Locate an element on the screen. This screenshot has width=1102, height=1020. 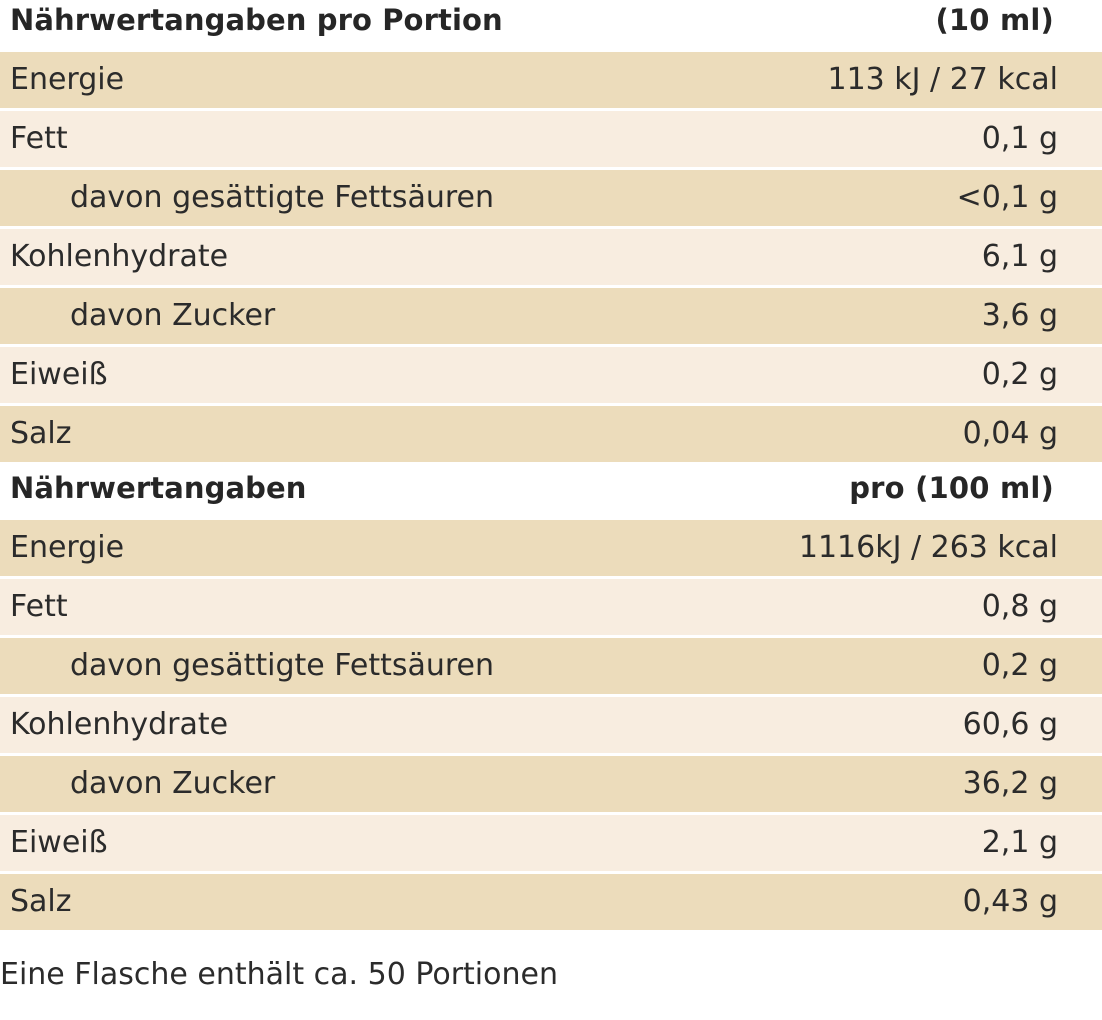
table-row-gesaettigte-fettsaeuren: davon gesättigte Fettsäuren <0,1 g is located at coordinates (551, 198).